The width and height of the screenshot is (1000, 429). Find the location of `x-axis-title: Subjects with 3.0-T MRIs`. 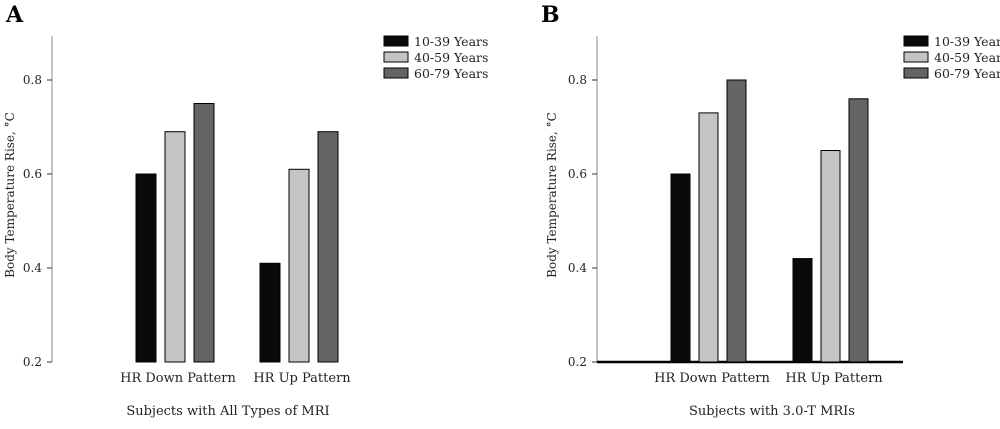

x-axis-title: Subjects with 3.0-T MRIs is located at coordinates (772, 411).